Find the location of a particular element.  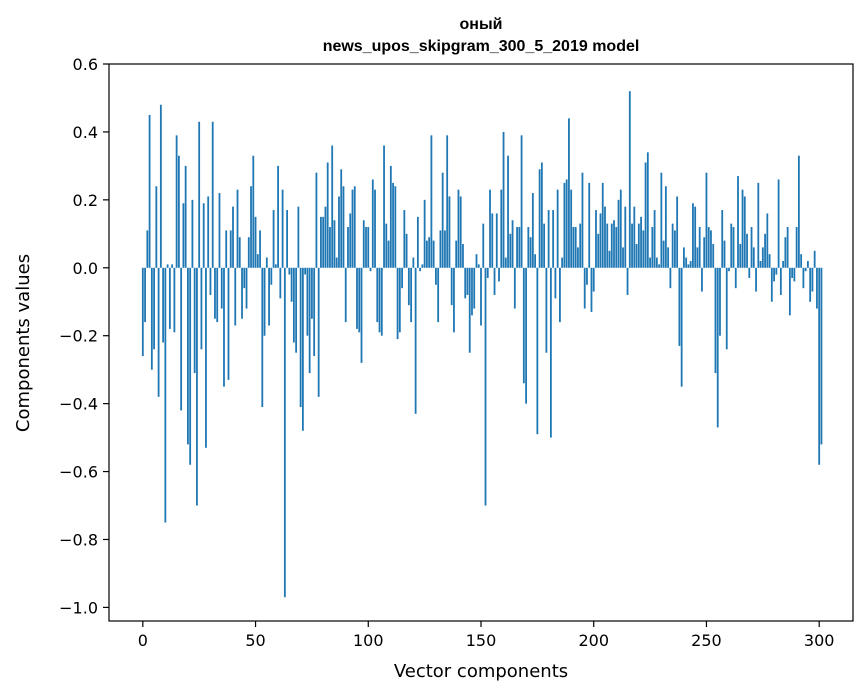

y-tick-label: 0.0 is located at coordinates (85, 268).